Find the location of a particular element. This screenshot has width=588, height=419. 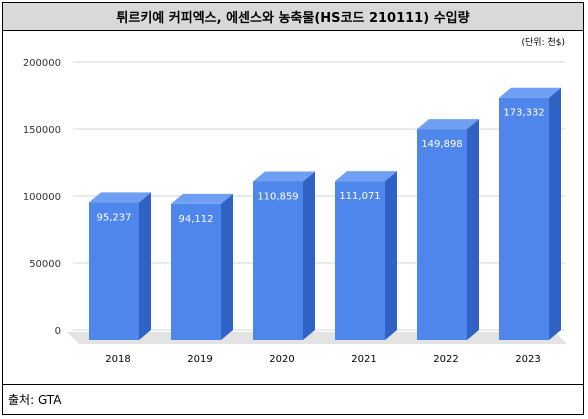

y-tick-label-1: 50000 is located at coordinates (45, 264).